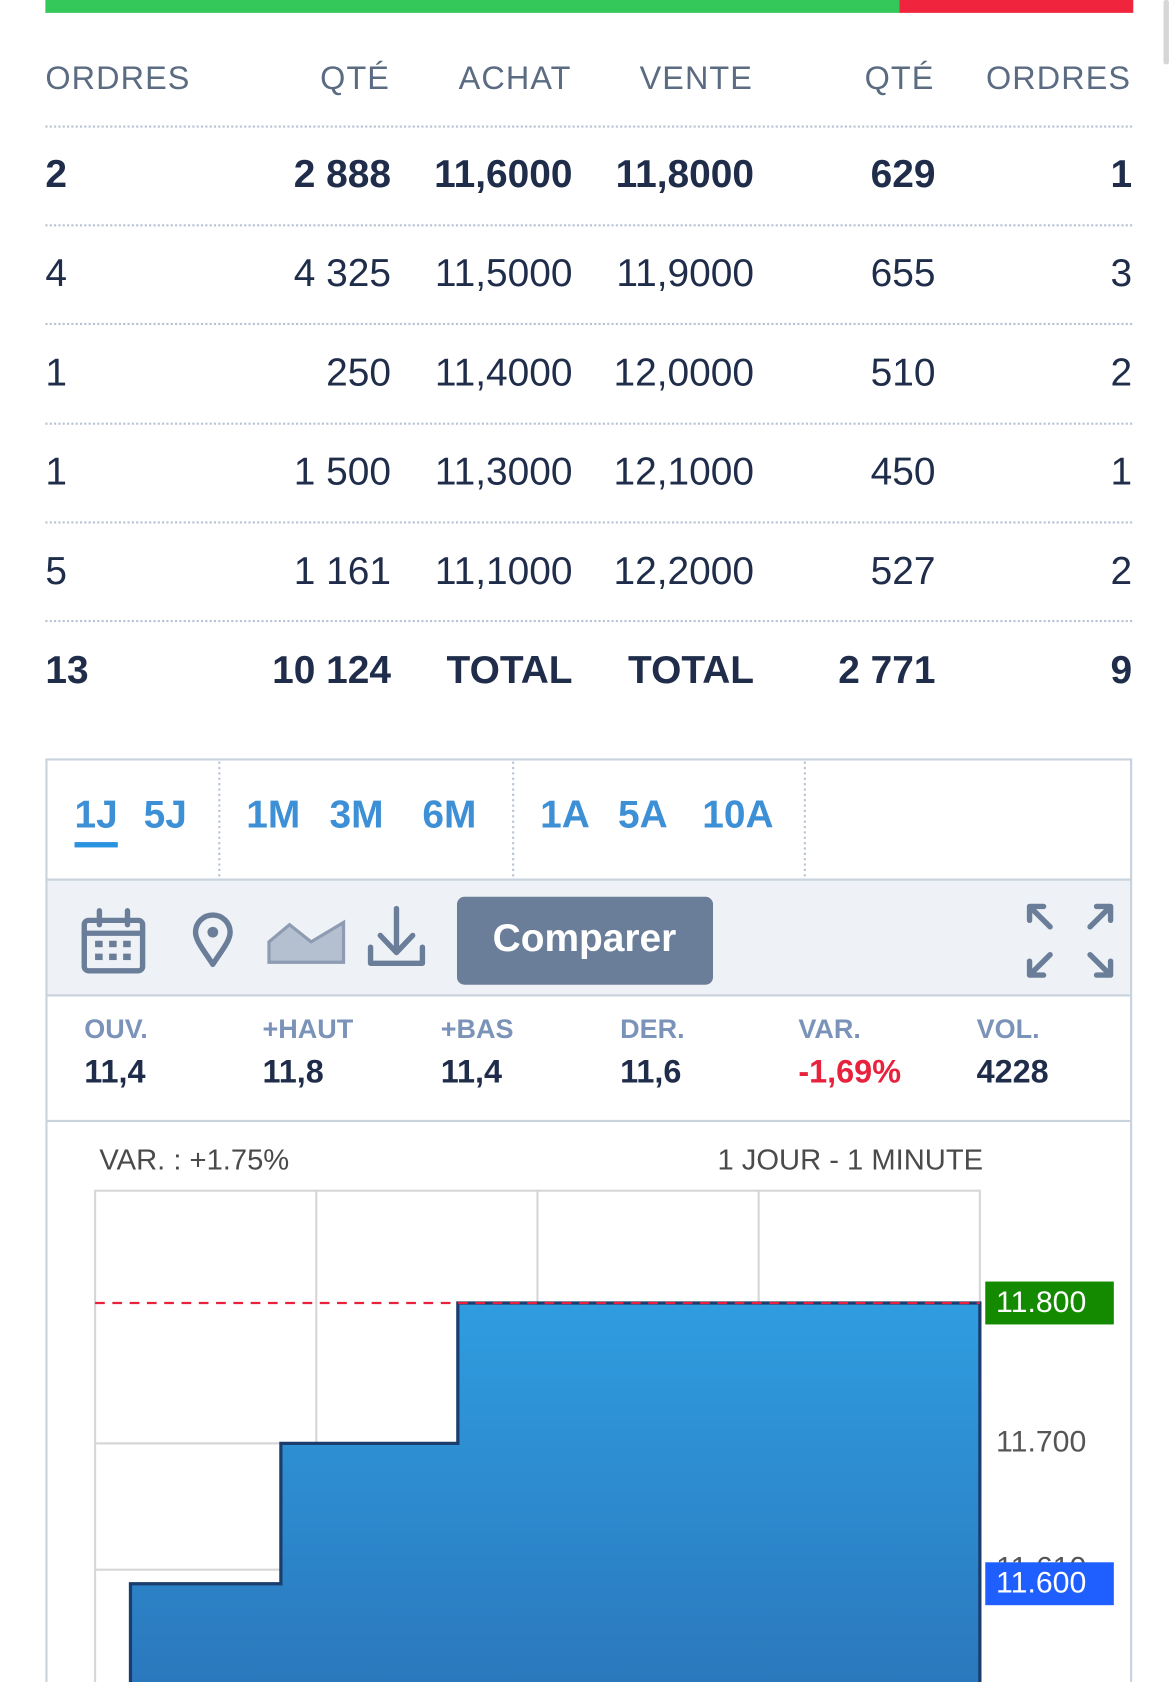  What do you see at coordinates (737, 815) in the screenshot?
I see `period-tab: 10A` at bounding box center [737, 815].